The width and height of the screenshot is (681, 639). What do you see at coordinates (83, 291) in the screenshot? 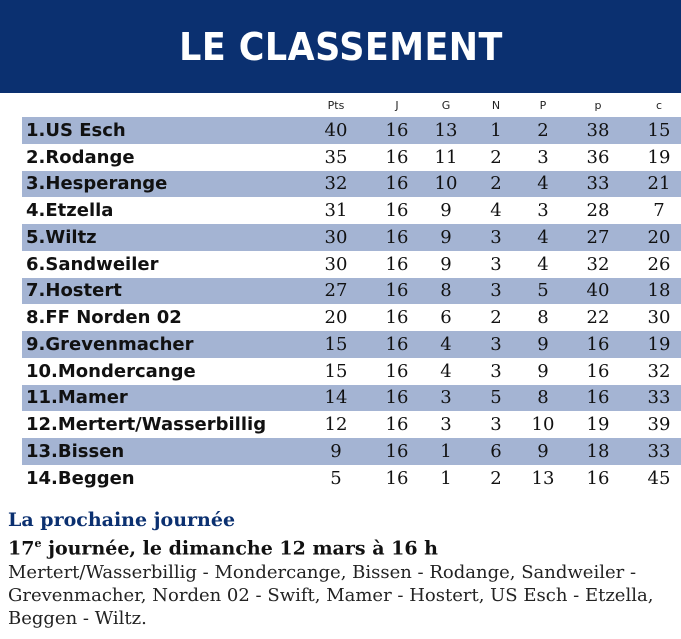
I see `team-name: Hostert` at bounding box center [83, 291].